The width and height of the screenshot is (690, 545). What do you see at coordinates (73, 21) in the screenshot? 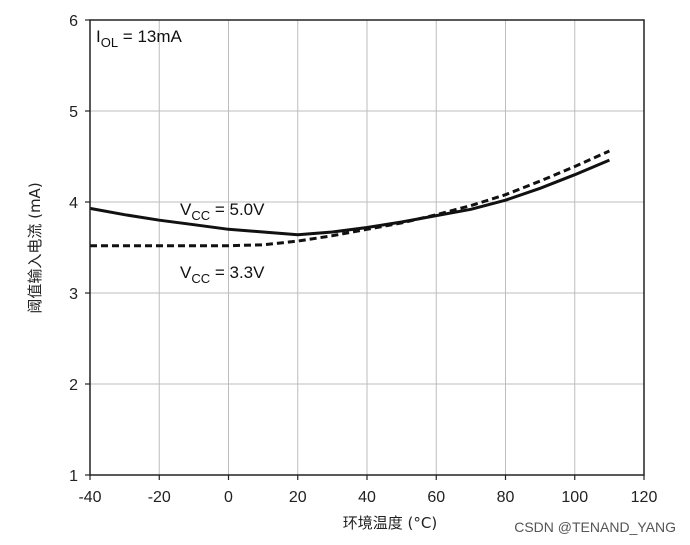
I see `y-tick-label: 6` at bounding box center [73, 21].